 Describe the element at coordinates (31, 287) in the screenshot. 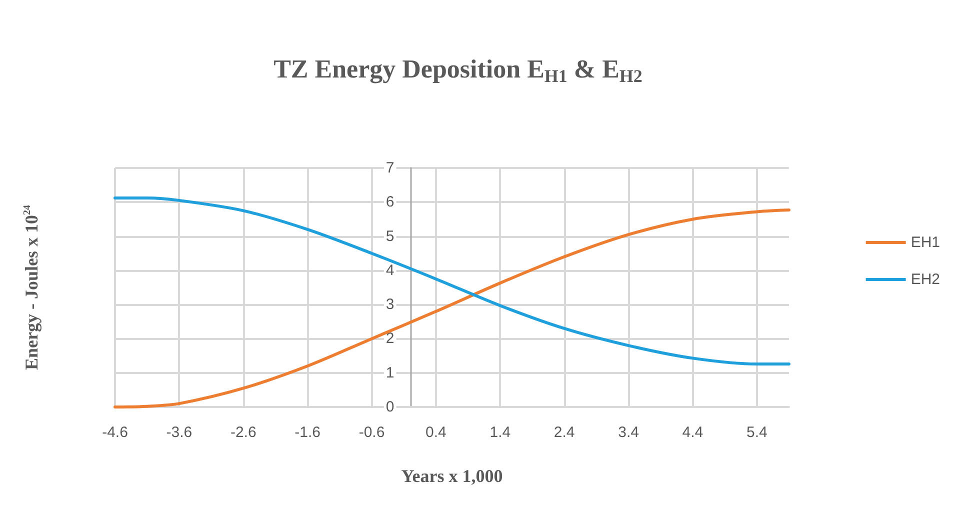

I see `y-axis-title: Energy - Joules x 1024` at that location.